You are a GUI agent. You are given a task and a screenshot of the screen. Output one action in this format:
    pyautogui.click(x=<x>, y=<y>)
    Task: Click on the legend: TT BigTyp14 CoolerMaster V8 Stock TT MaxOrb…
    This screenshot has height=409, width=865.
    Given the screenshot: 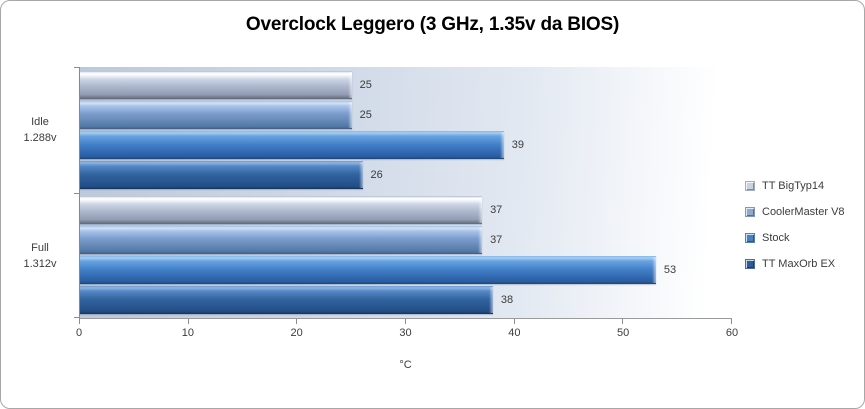 What is the action you would take?
    pyautogui.click(x=795, y=225)
    